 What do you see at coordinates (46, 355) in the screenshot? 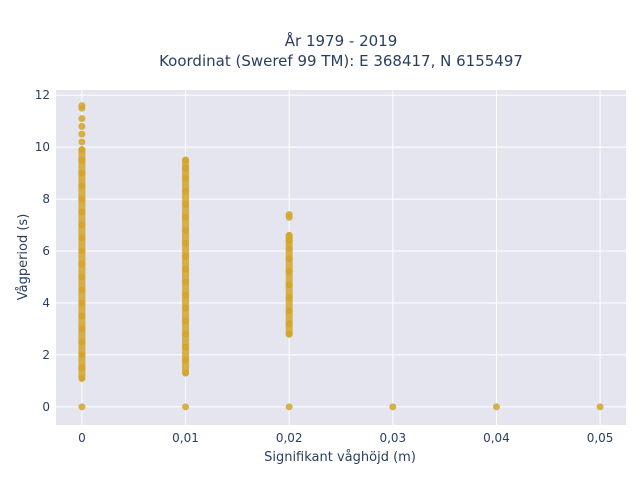
I see `y-tick-label: 2` at bounding box center [46, 355].